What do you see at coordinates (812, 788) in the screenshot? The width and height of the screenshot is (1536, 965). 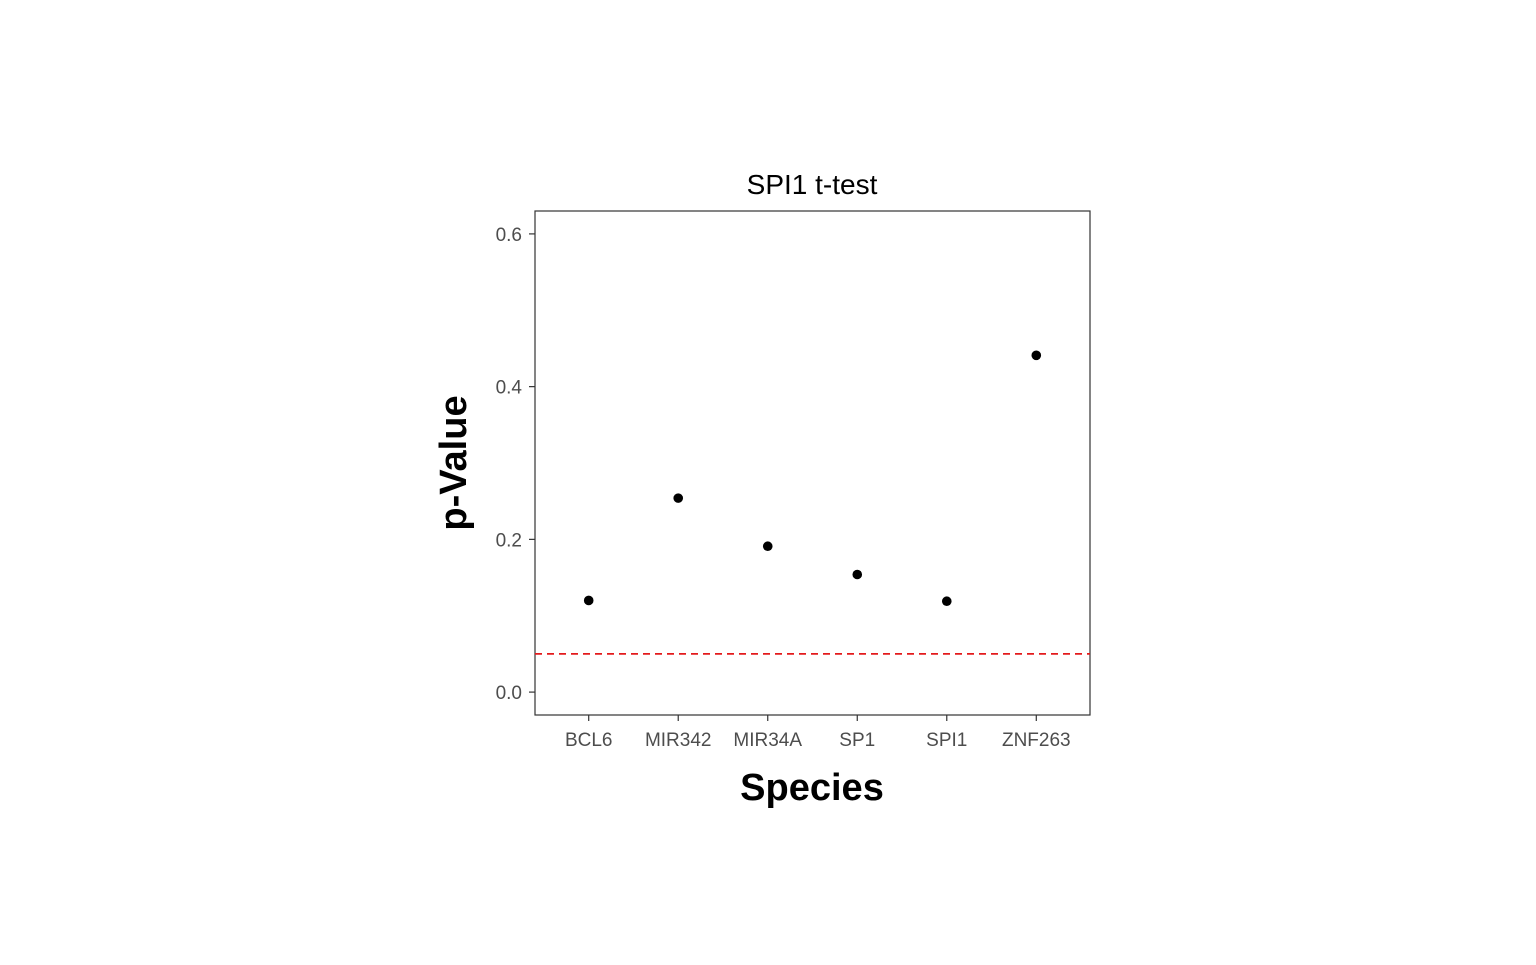 I see `x-axis-title: Species` at bounding box center [812, 788].